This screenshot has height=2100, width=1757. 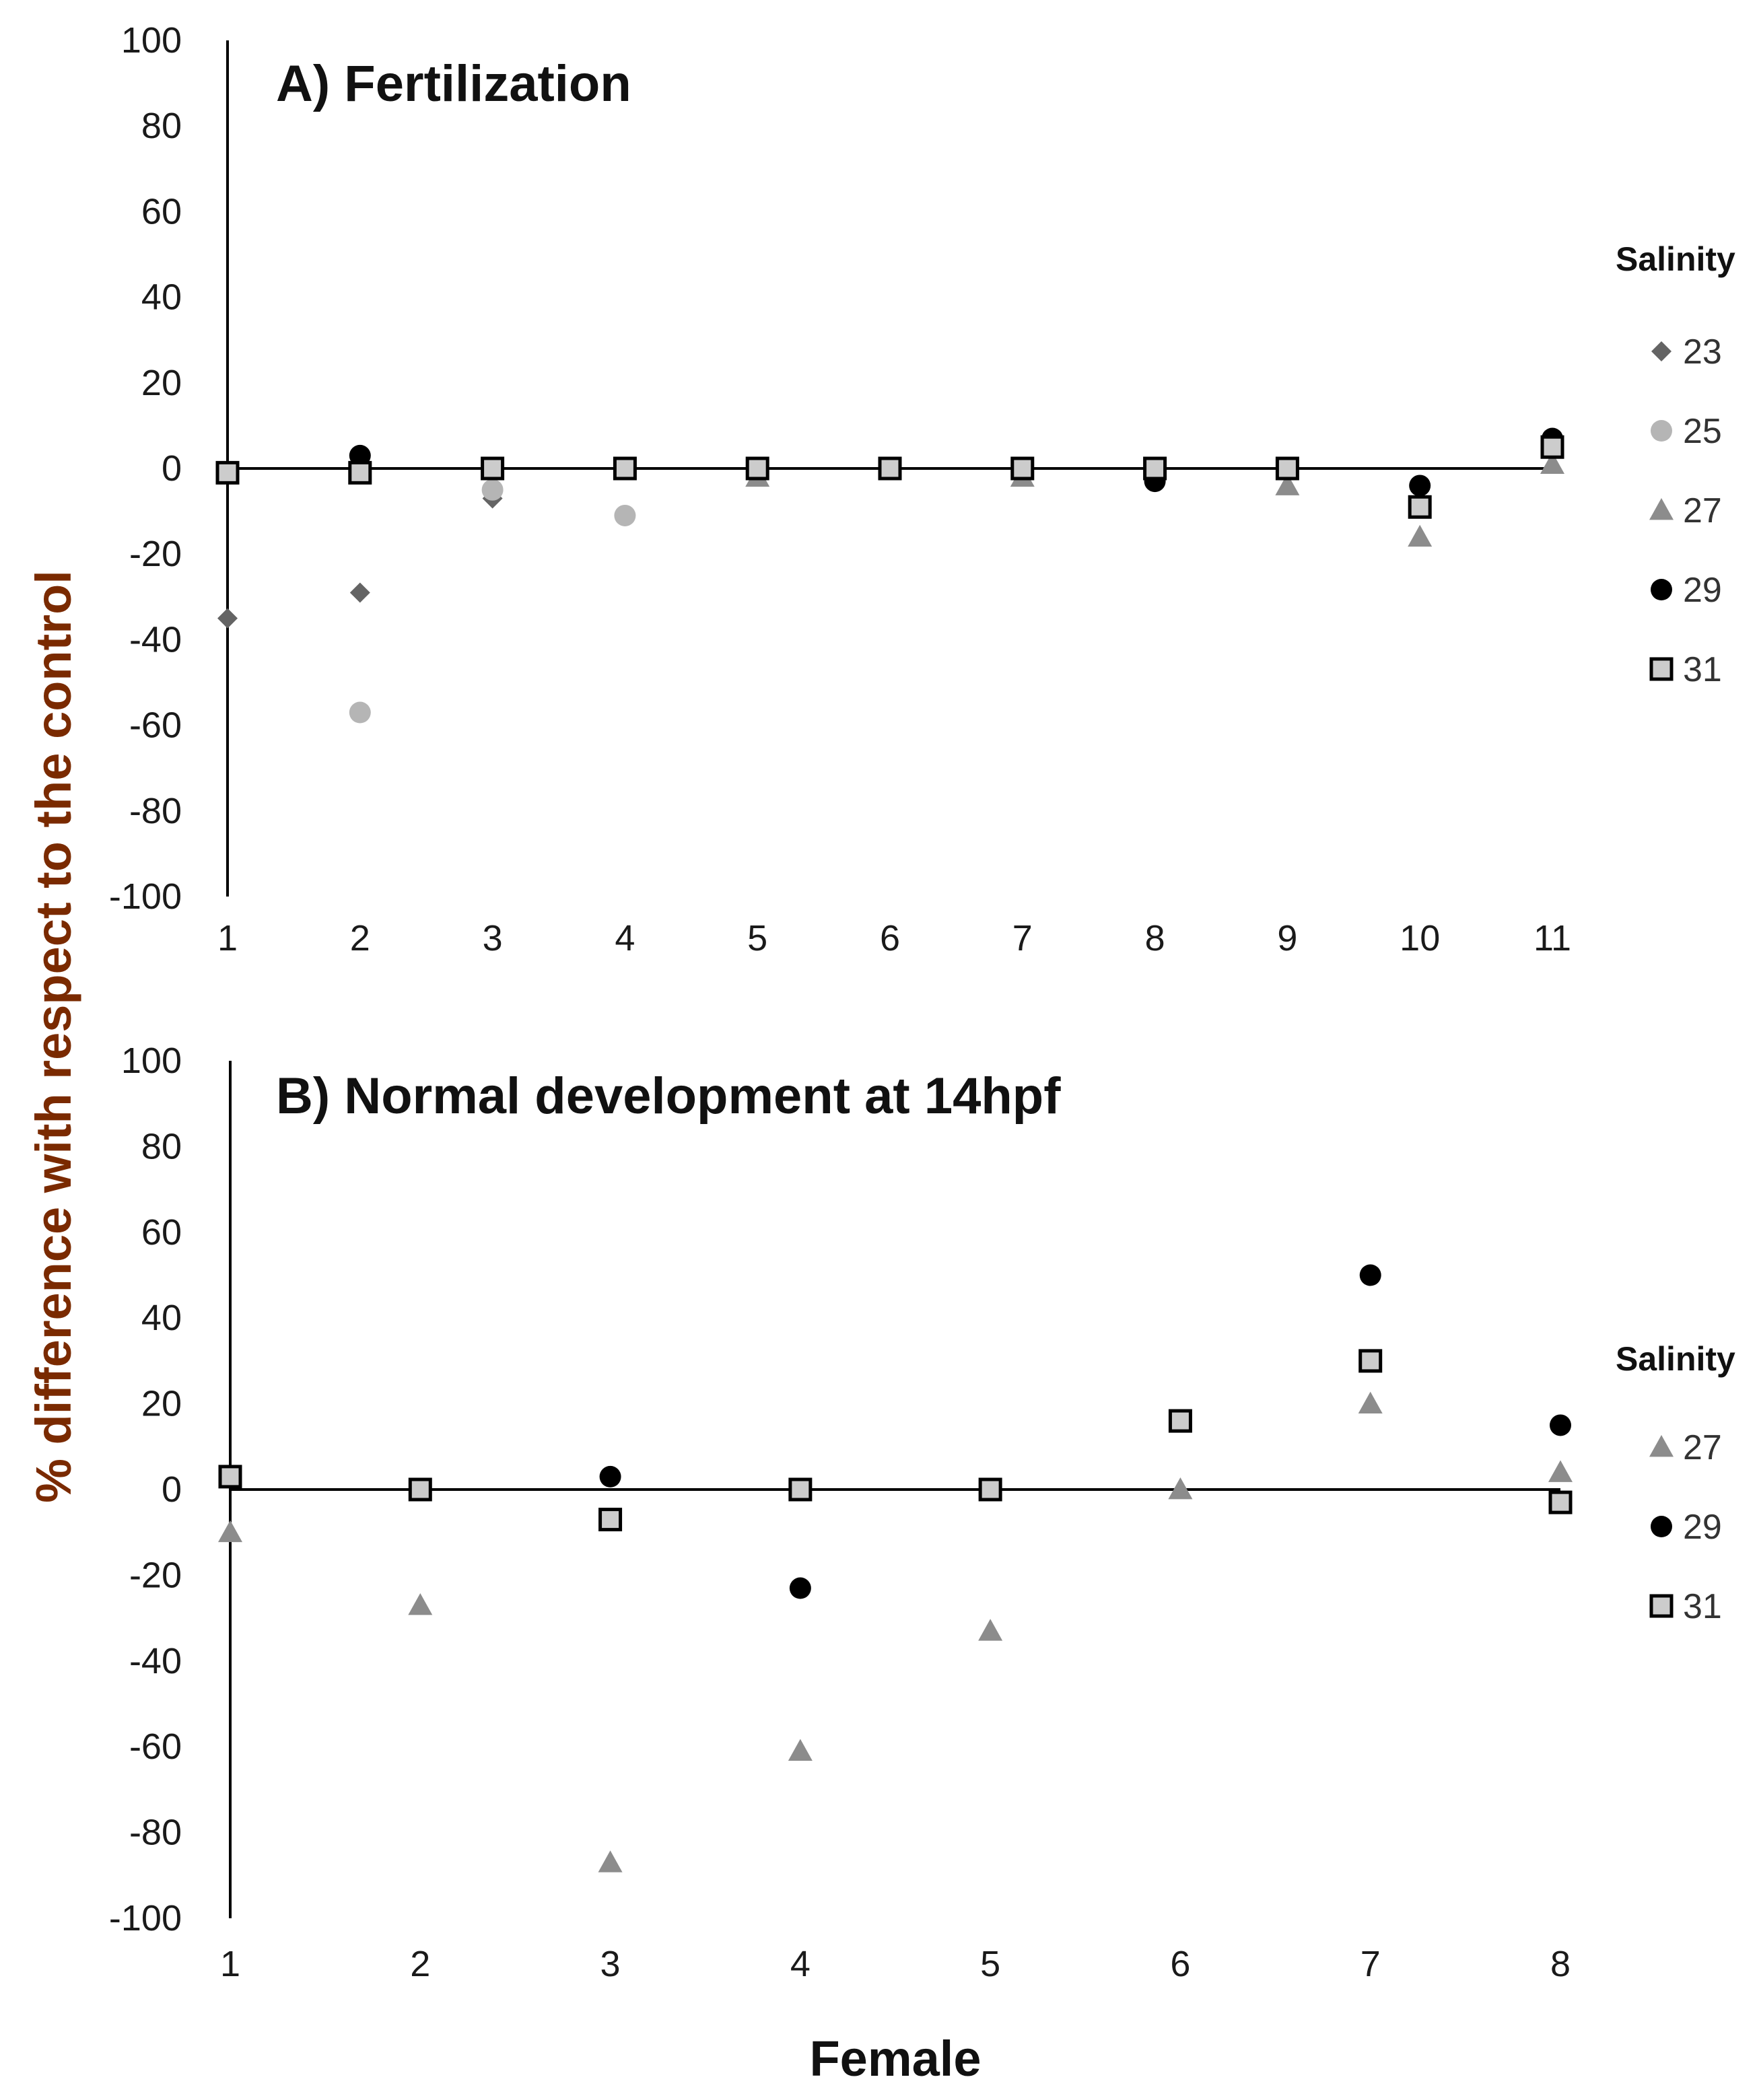 What do you see at coordinates (53, 1037) in the screenshot?
I see `y-axis-title: % difference with respect to the control` at bounding box center [53, 1037].